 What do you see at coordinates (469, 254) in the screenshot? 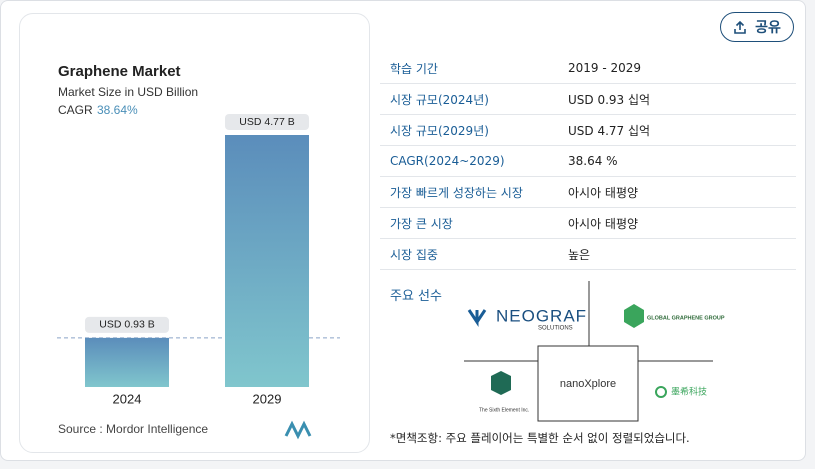
I see `label-cell: 시장 집중` at bounding box center [469, 254].